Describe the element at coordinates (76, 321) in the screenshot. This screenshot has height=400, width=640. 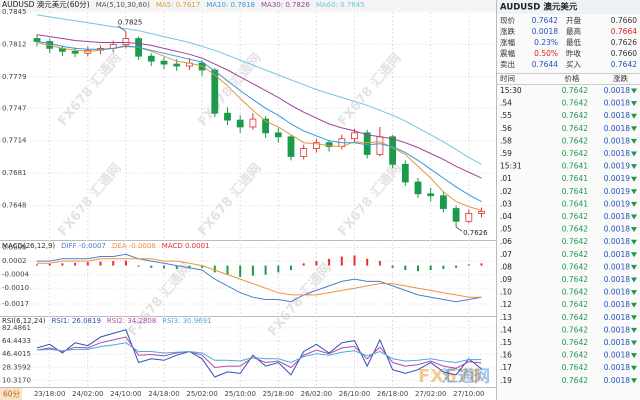
I see `legend-entry: RSI1: 26.0819` at that location.